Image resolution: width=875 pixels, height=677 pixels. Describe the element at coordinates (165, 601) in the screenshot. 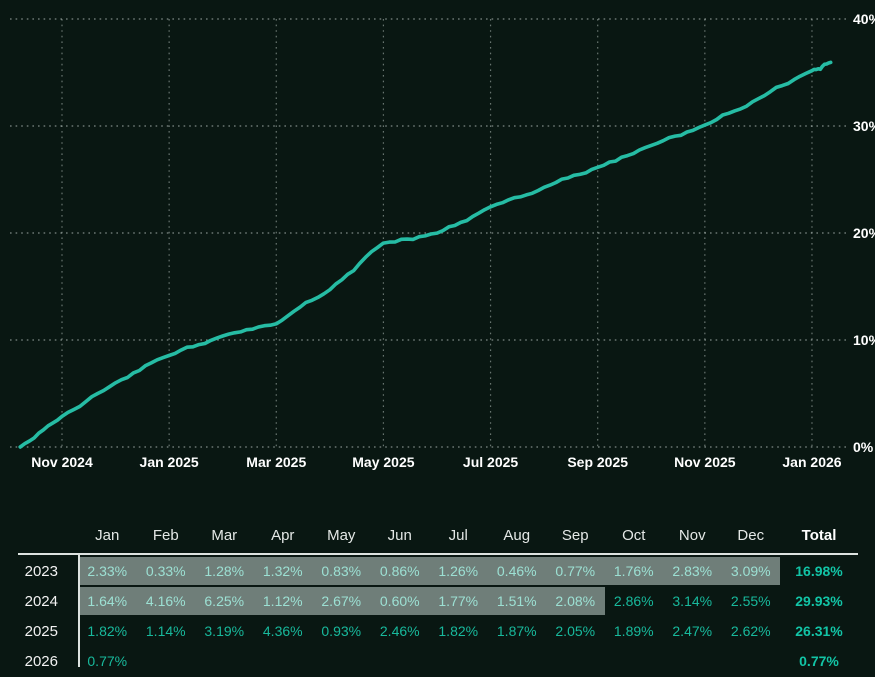

I see `return-cell: 4.16%` at that location.